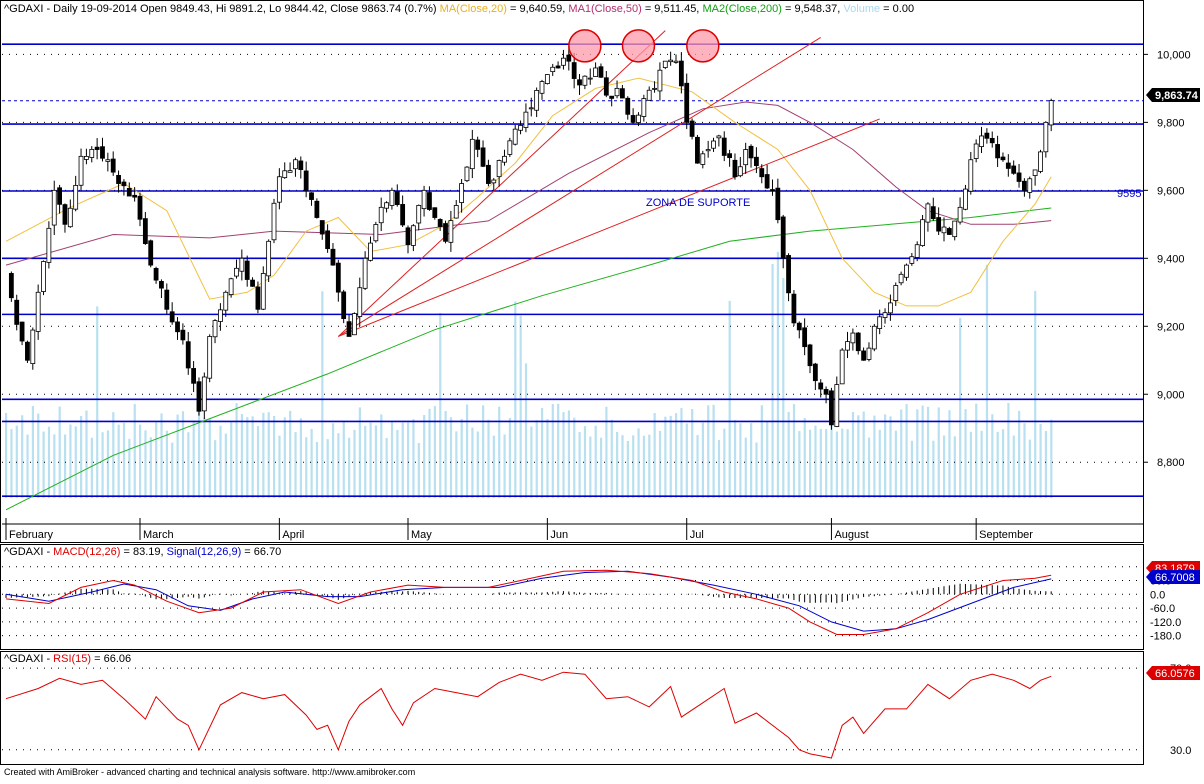 This screenshot has height=784, width=1204. I want to click on head-circle, so click(585, 46).